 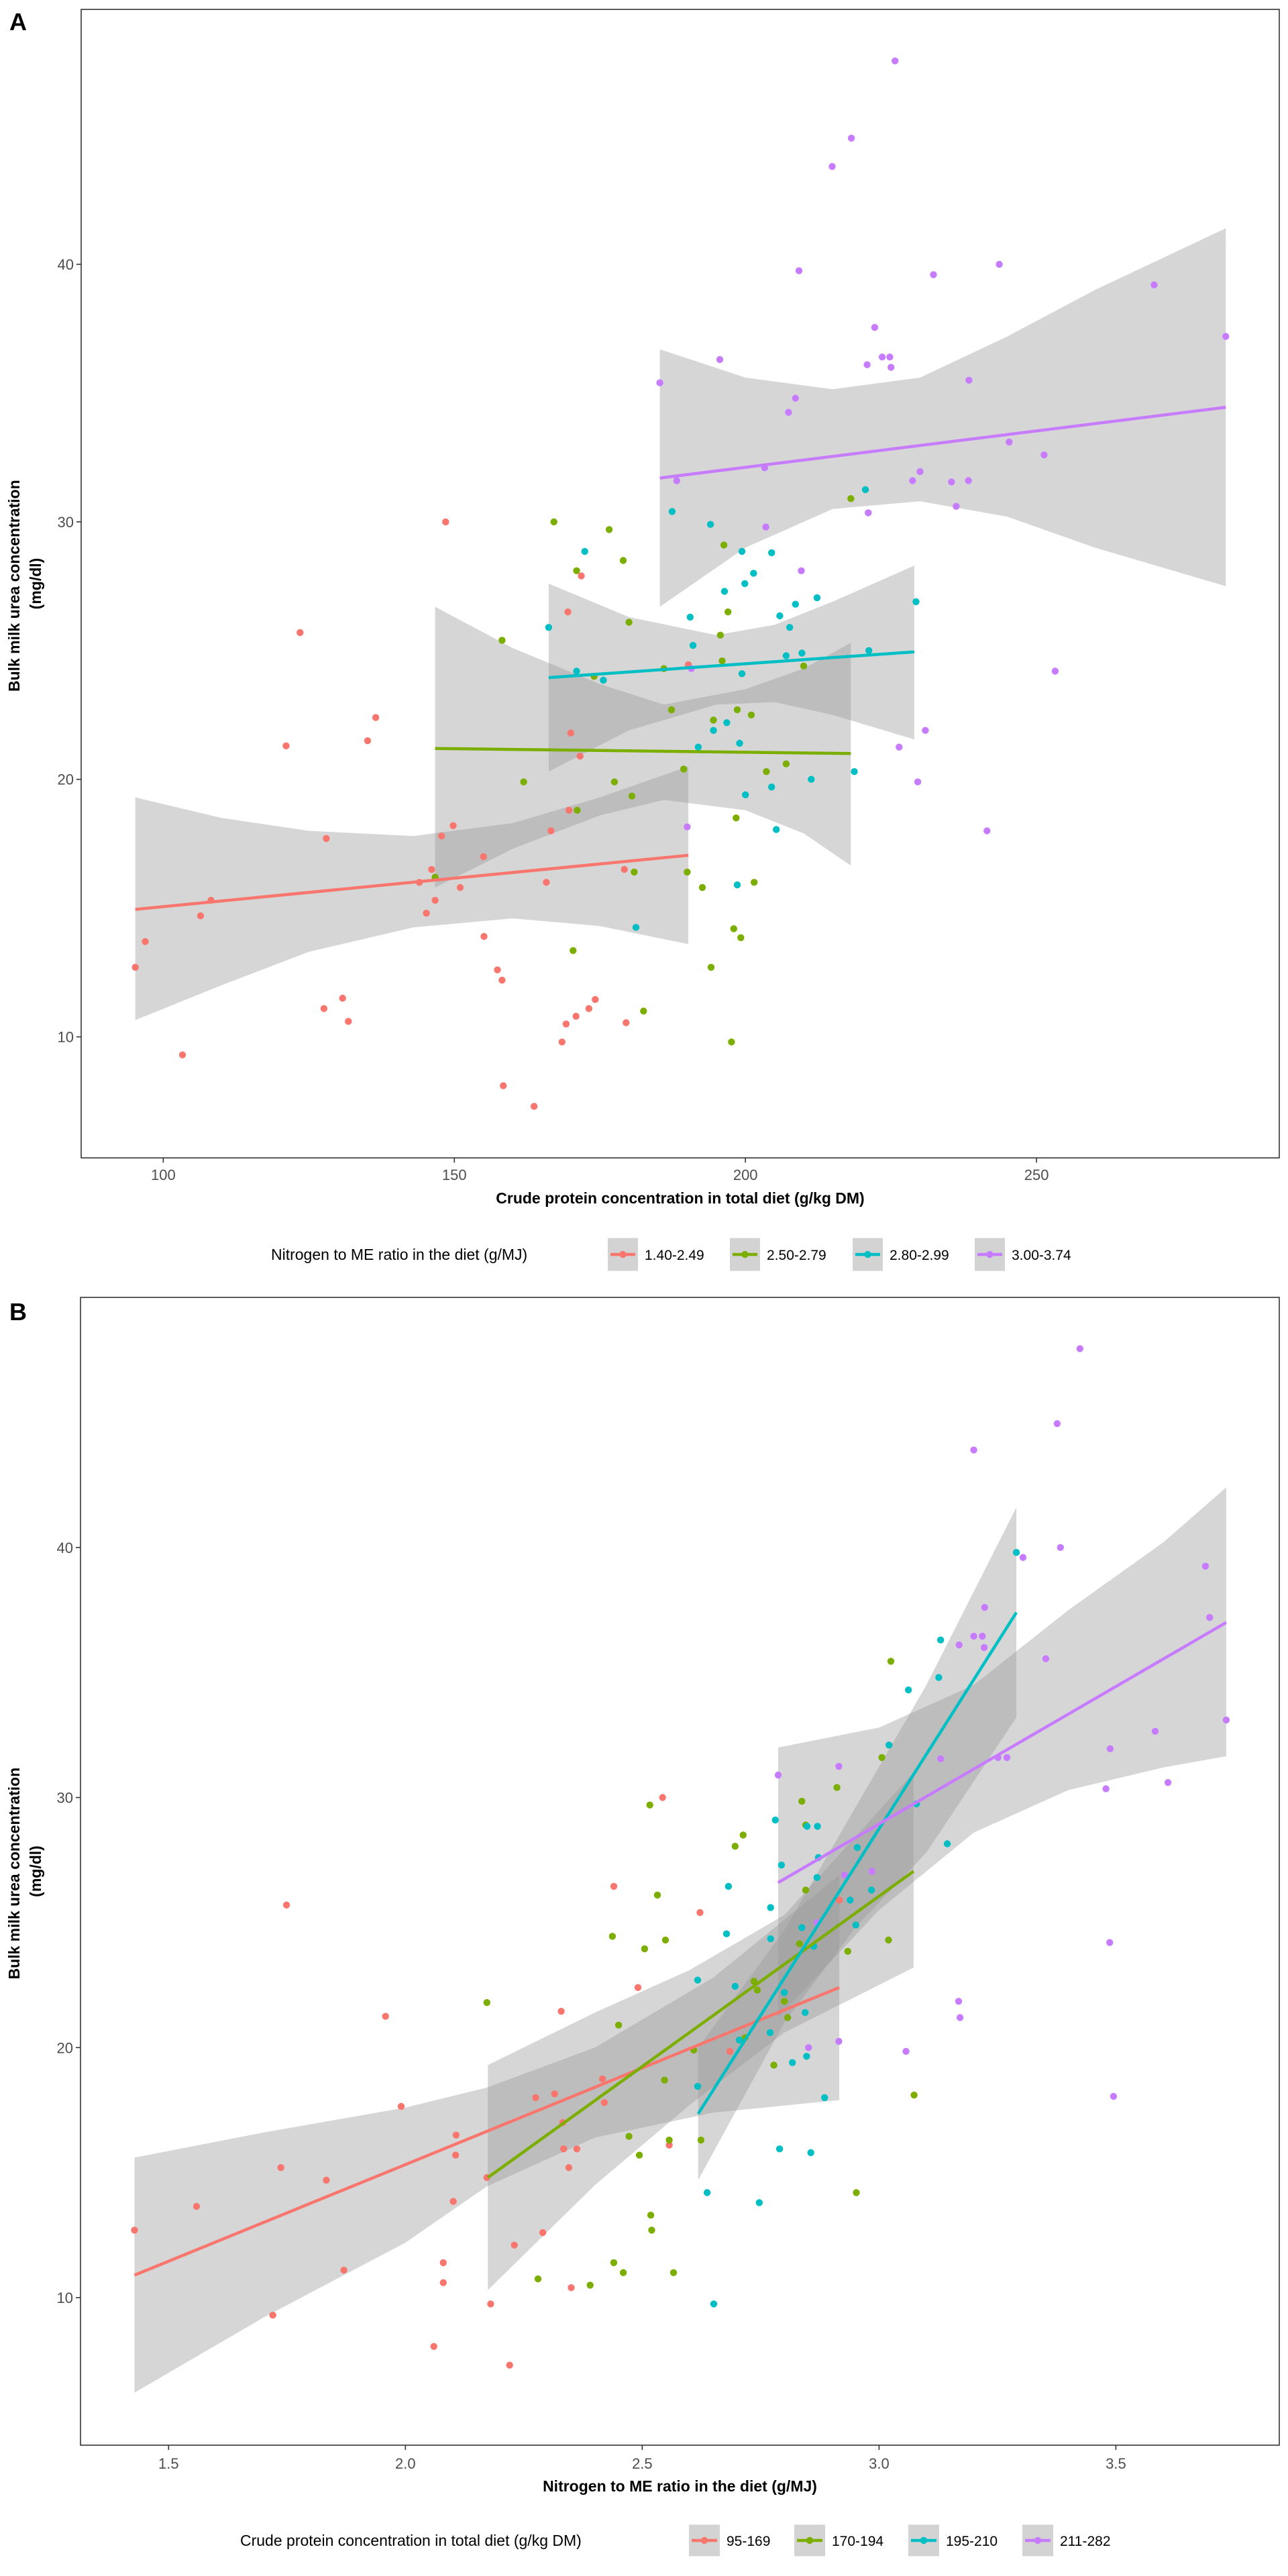 I want to click on legend-item-2-50-2-79: 2.50-2.79, so click(x=778, y=1254).